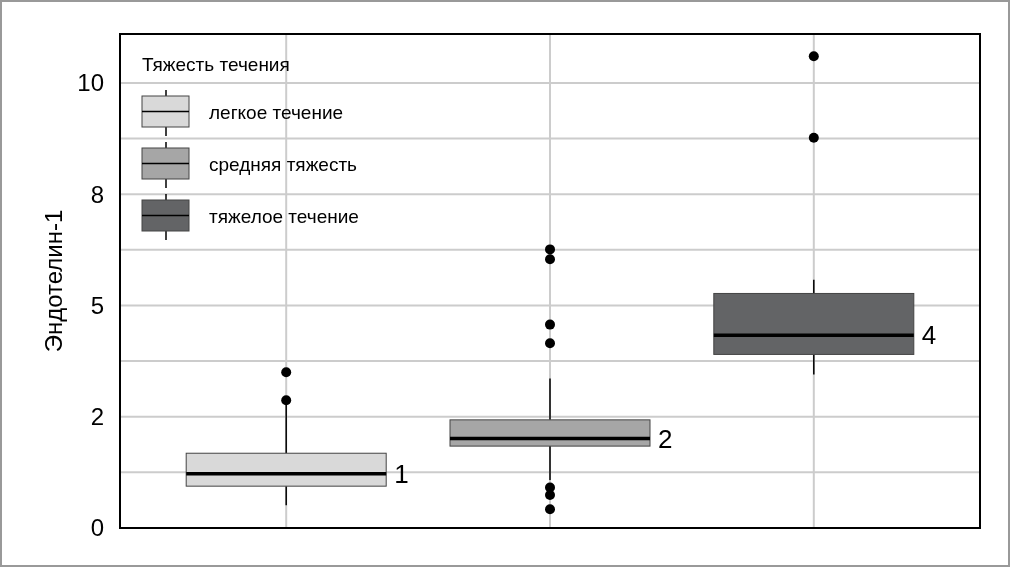 The height and width of the screenshot is (567, 1010). What do you see at coordinates (401, 473) in the screenshot?
I see `annotation: 1` at bounding box center [401, 473].